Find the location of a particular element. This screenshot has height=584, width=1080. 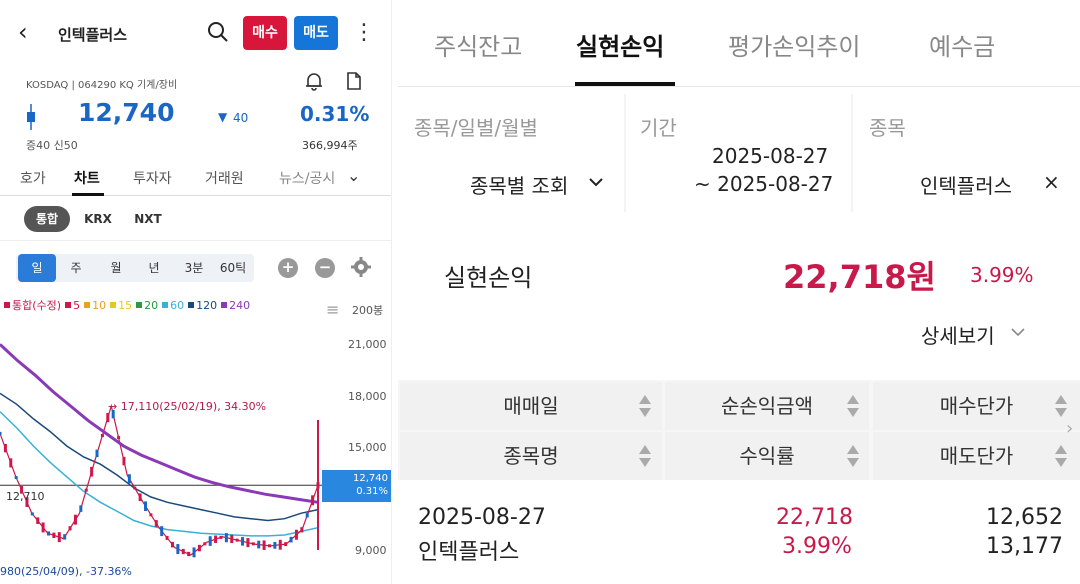

tab-news: 뉴스/공시 is located at coordinates (307, 179).